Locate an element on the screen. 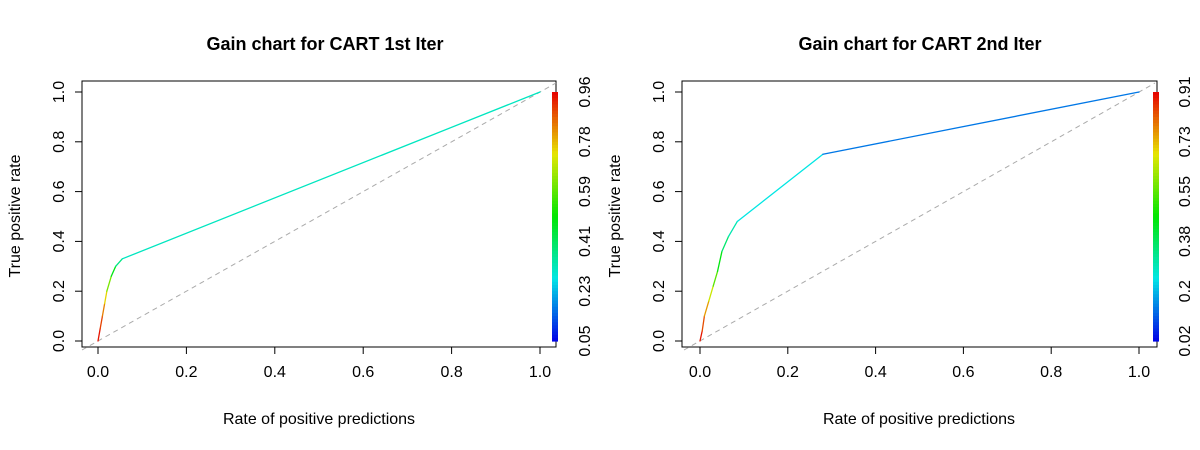 This screenshot has width=1200, height=450. colorbar-tick-label: 0.73 is located at coordinates (1185, 141).